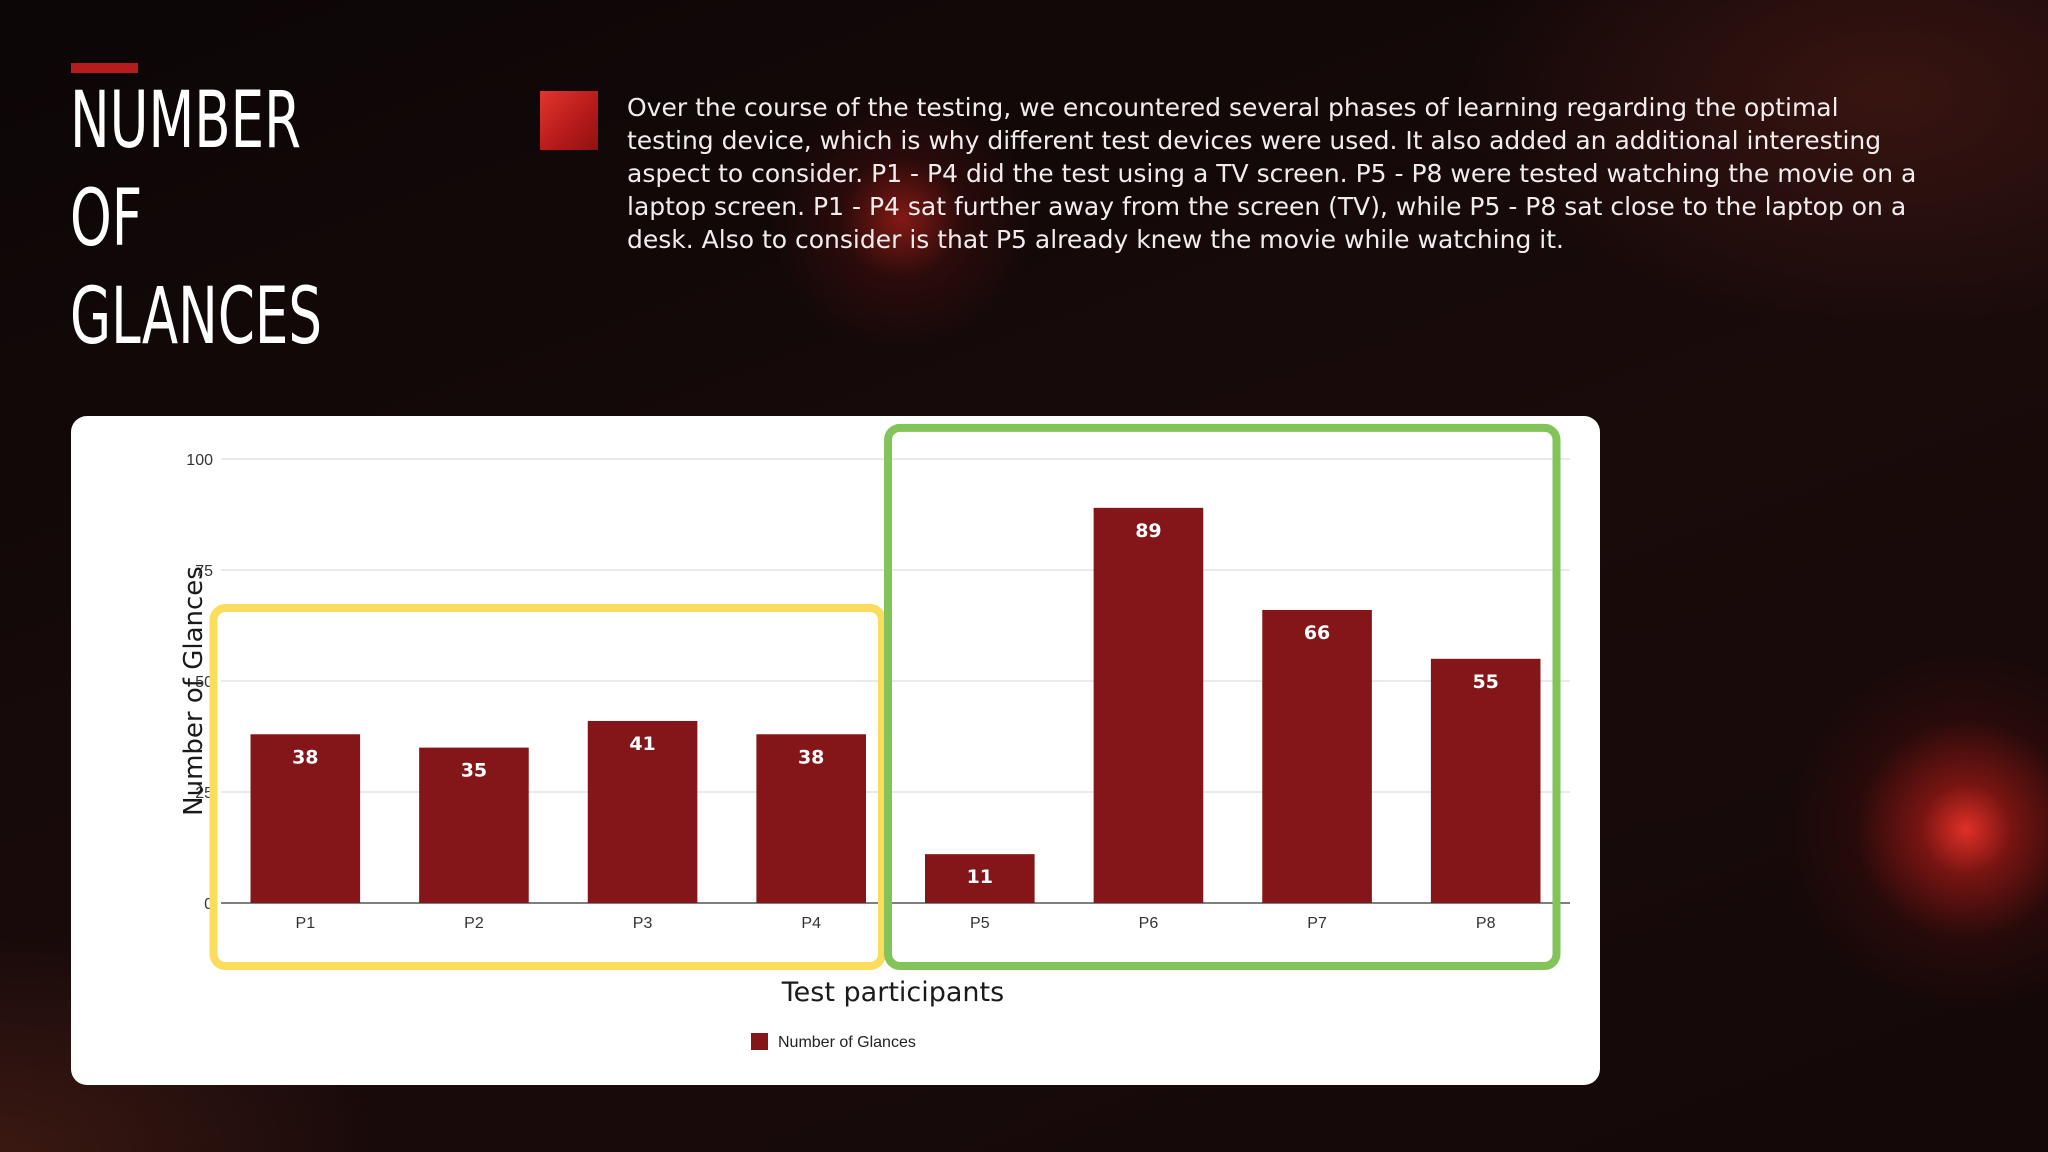  I want to click on x-tick-label: P7, so click(1317, 923).